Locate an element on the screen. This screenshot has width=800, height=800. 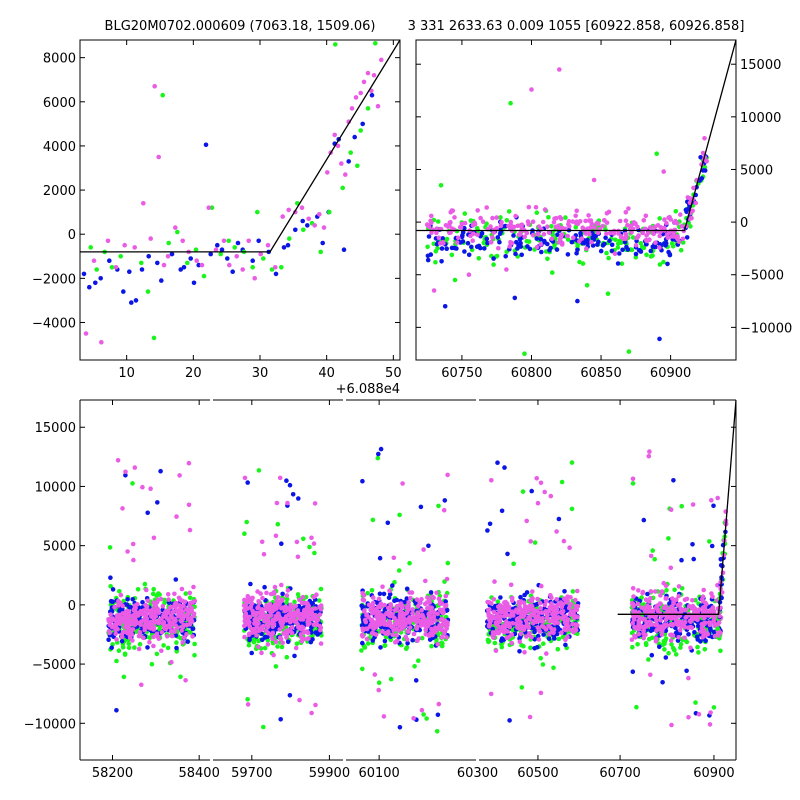
y-tick-label: 6000 is located at coordinates (59, 103).